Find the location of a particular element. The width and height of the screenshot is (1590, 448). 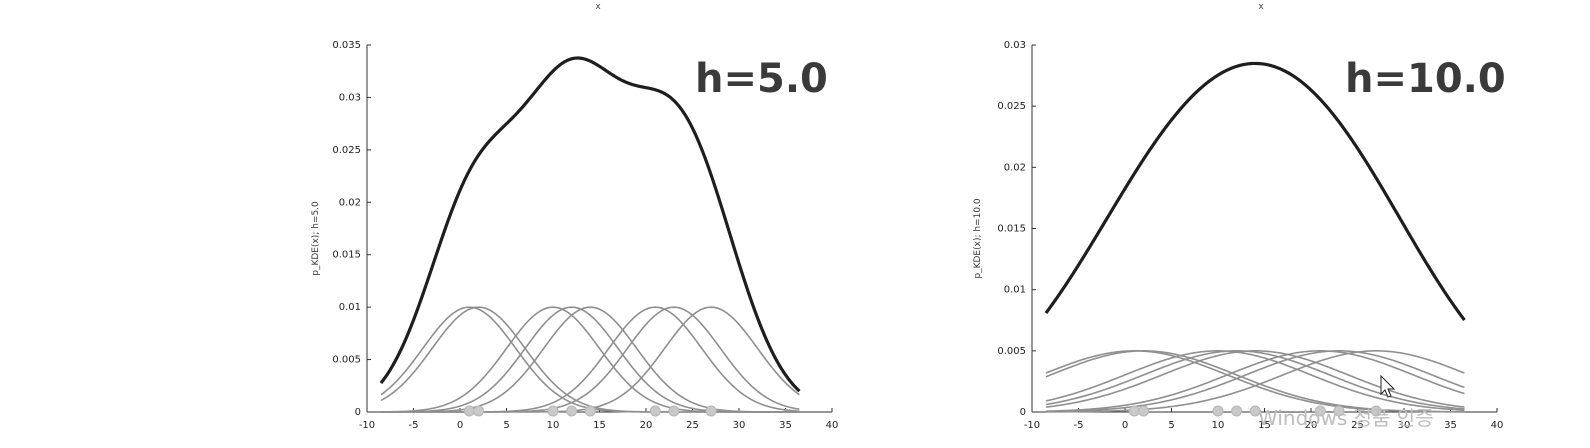

y-axis-label: p_KDE(x); h=5.0 is located at coordinates (316, 238).